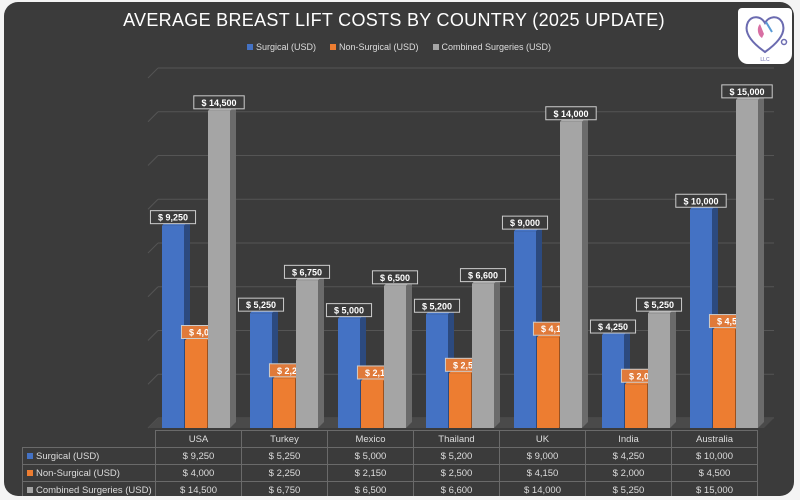 The height and width of the screenshot is (500, 800). What do you see at coordinates (378, 47) in the screenshot?
I see `legend-label: Non-Surgical (USD)` at bounding box center [378, 47].